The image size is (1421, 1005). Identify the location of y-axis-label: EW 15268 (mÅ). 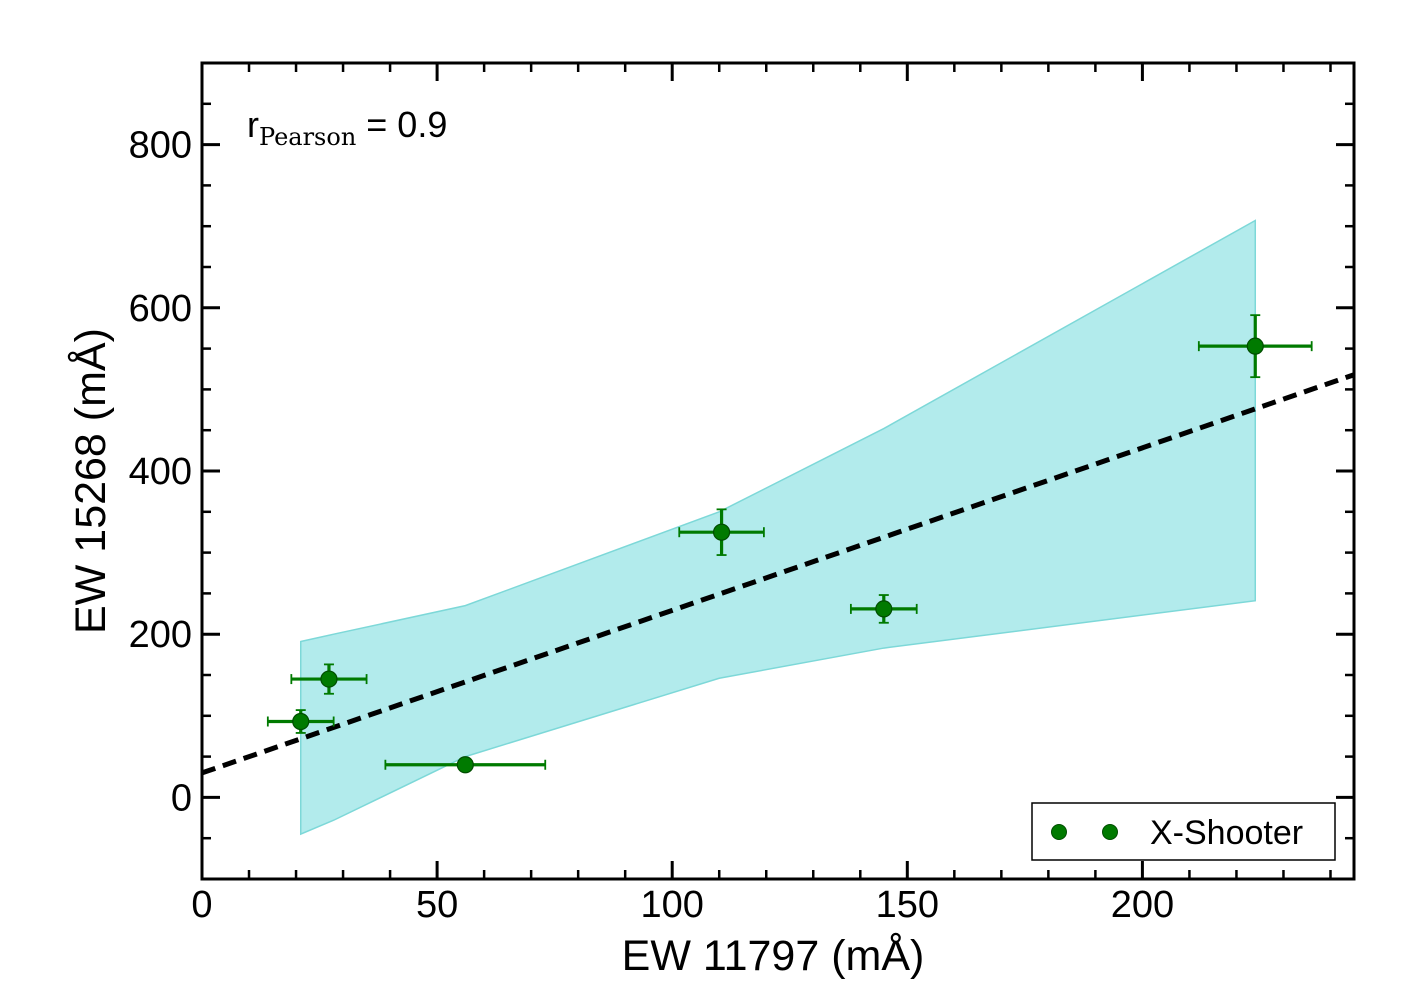
(91, 481).